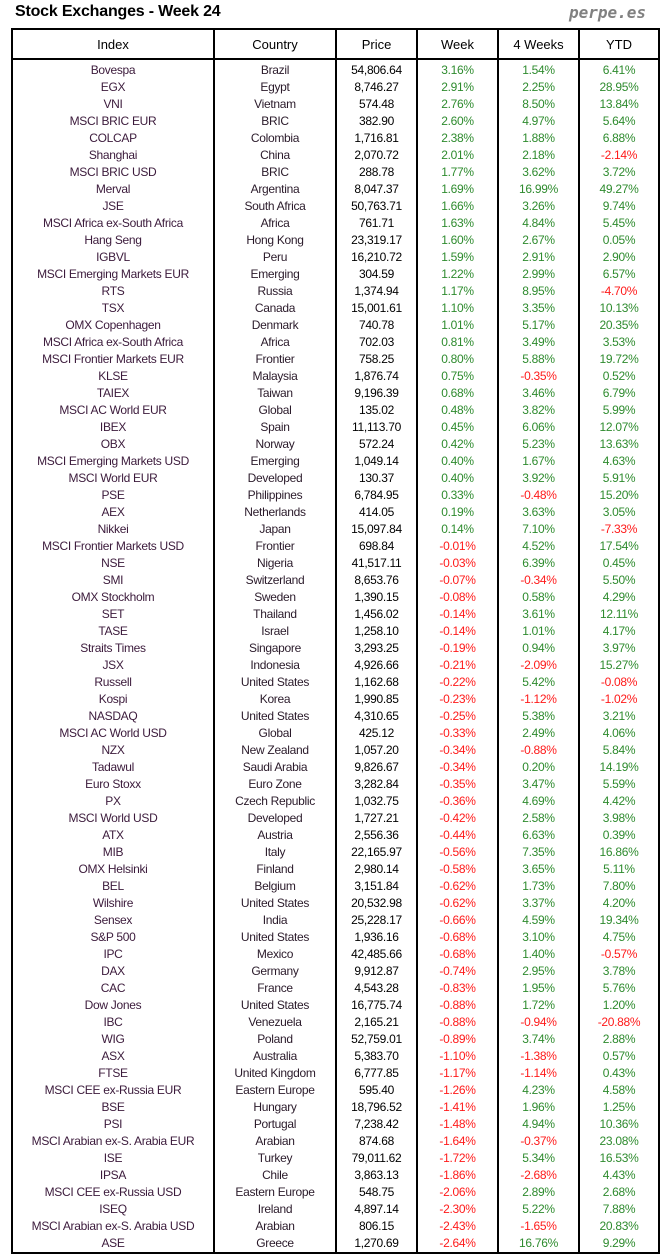  Describe the element at coordinates (335, 189) in the screenshot. I see `table-row: Merval Argentina 8,047.37 1.69% 16.99% 49.27%` at that location.